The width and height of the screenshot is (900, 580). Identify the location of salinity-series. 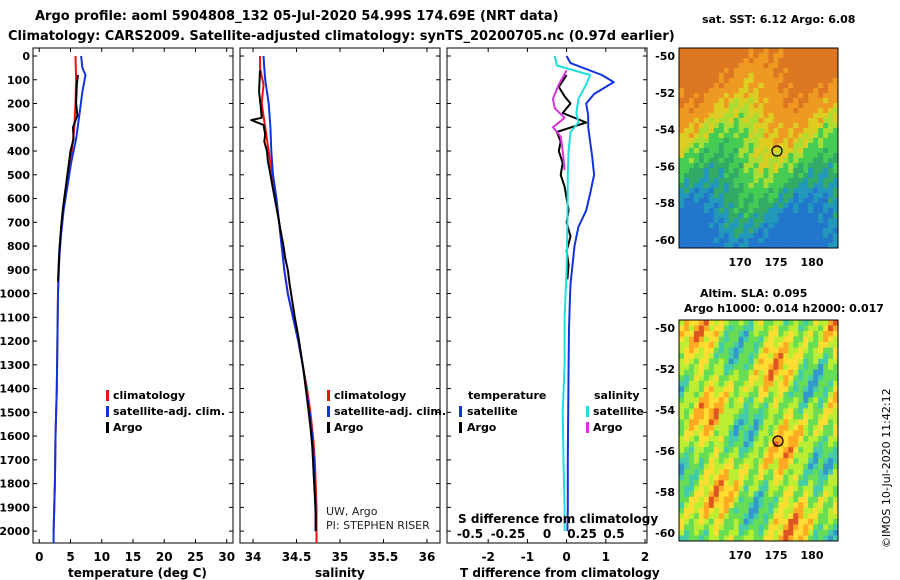
(284, 299).